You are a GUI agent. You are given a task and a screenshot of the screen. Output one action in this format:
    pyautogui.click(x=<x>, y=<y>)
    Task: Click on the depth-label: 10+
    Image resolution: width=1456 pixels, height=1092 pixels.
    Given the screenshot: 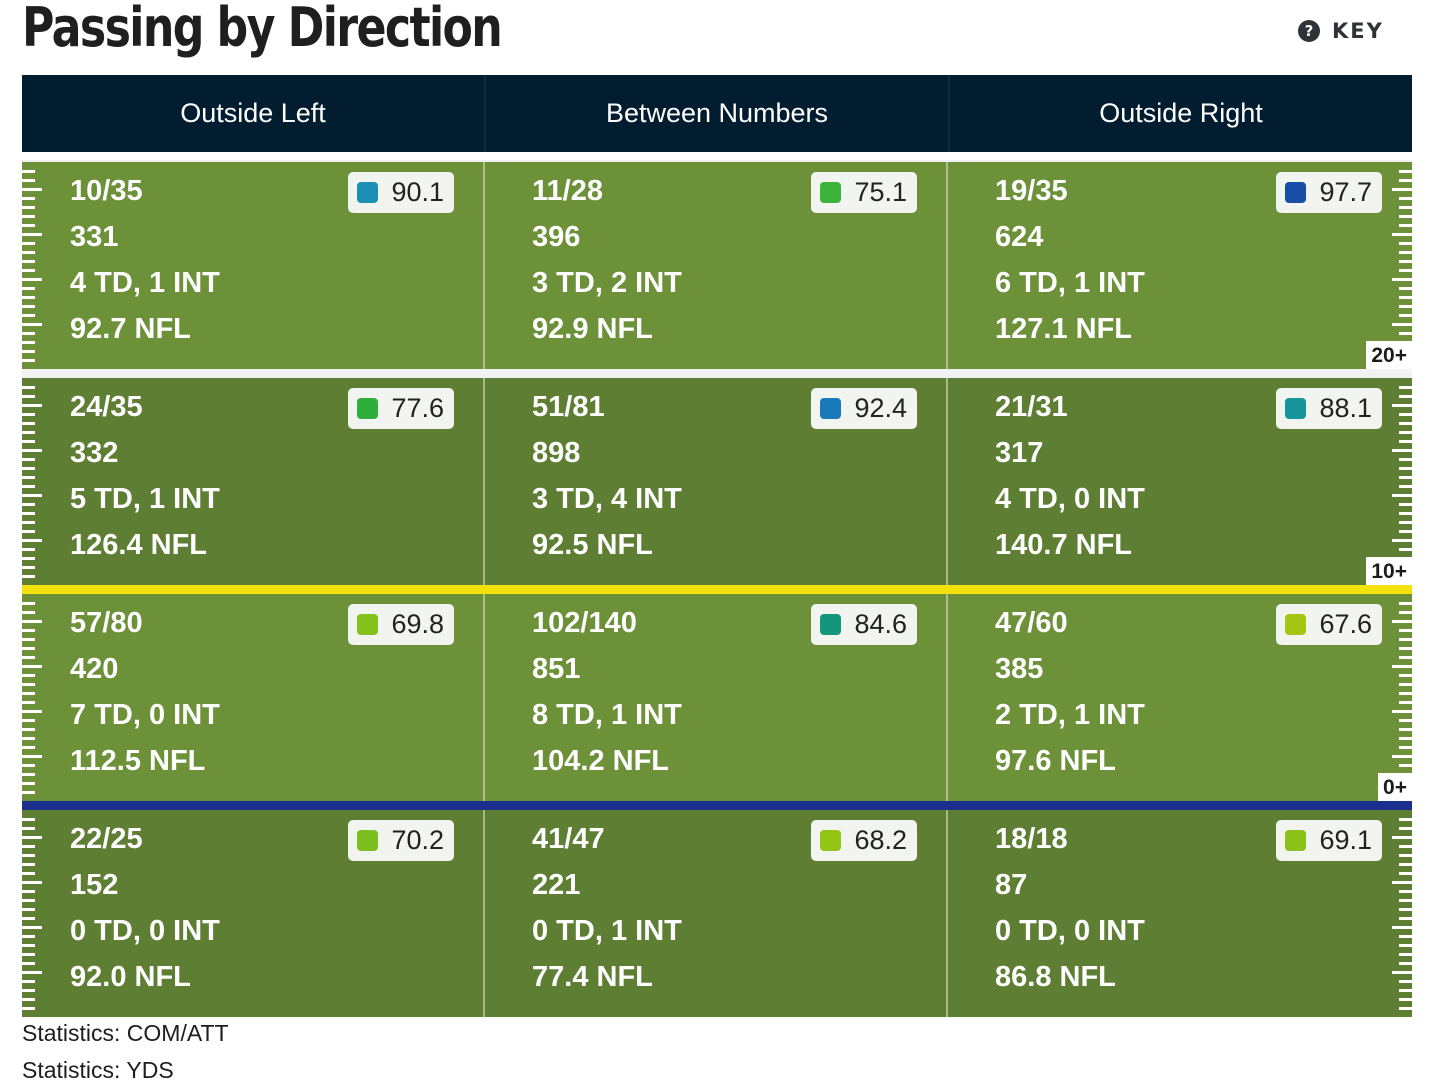 What is the action you would take?
    pyautogui.click(x=1389, y=571)
    